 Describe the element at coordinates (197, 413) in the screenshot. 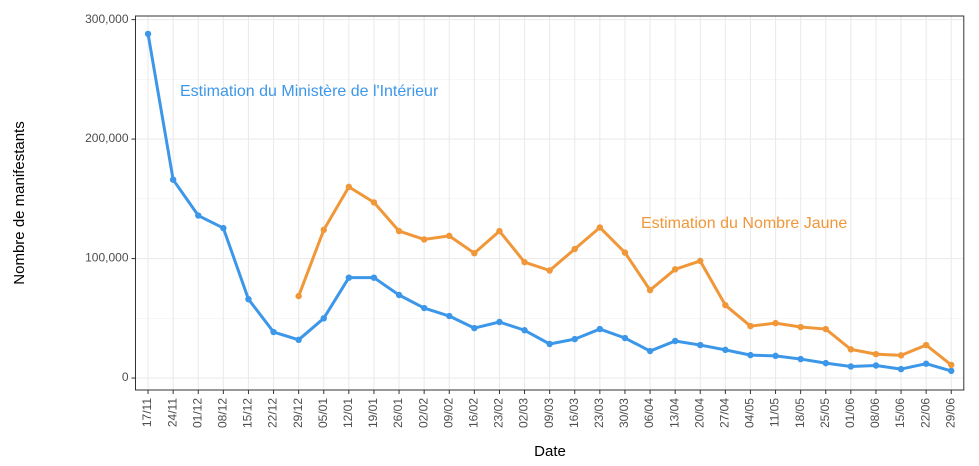

I see `x-tick-label: 01/12` at that location.